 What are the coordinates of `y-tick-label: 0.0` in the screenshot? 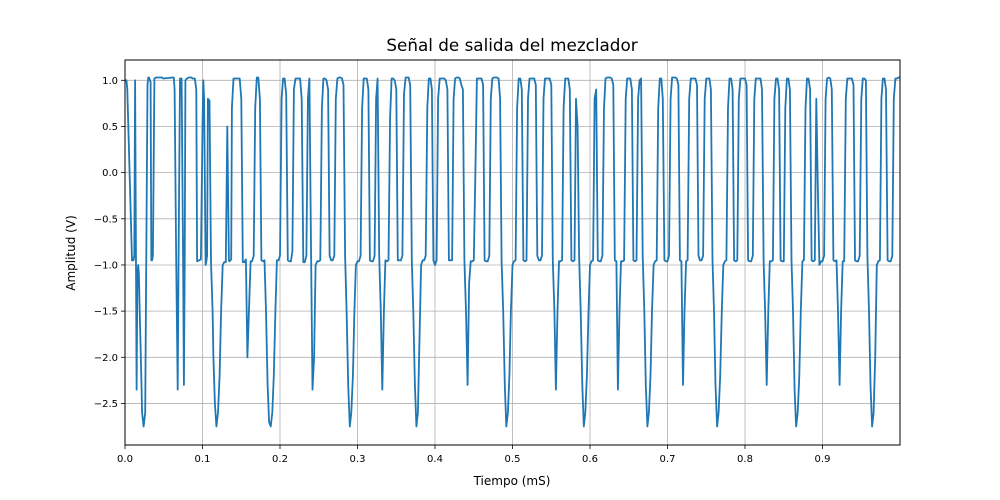 It's located at (110, 173).